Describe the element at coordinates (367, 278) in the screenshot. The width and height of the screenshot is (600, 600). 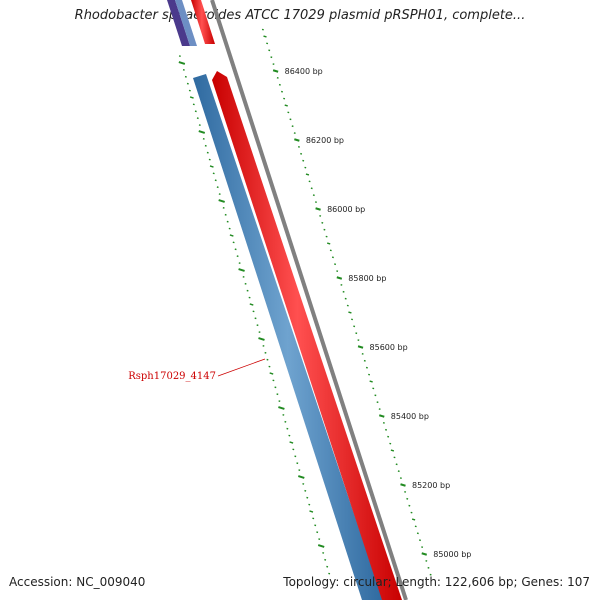
I see `ruler-label: 85800 bp` at that location.